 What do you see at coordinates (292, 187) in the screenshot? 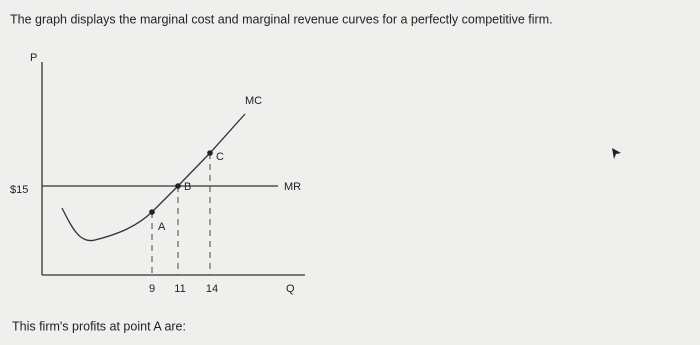
I see `mr-label: MR` at bounding box center [292, 187].